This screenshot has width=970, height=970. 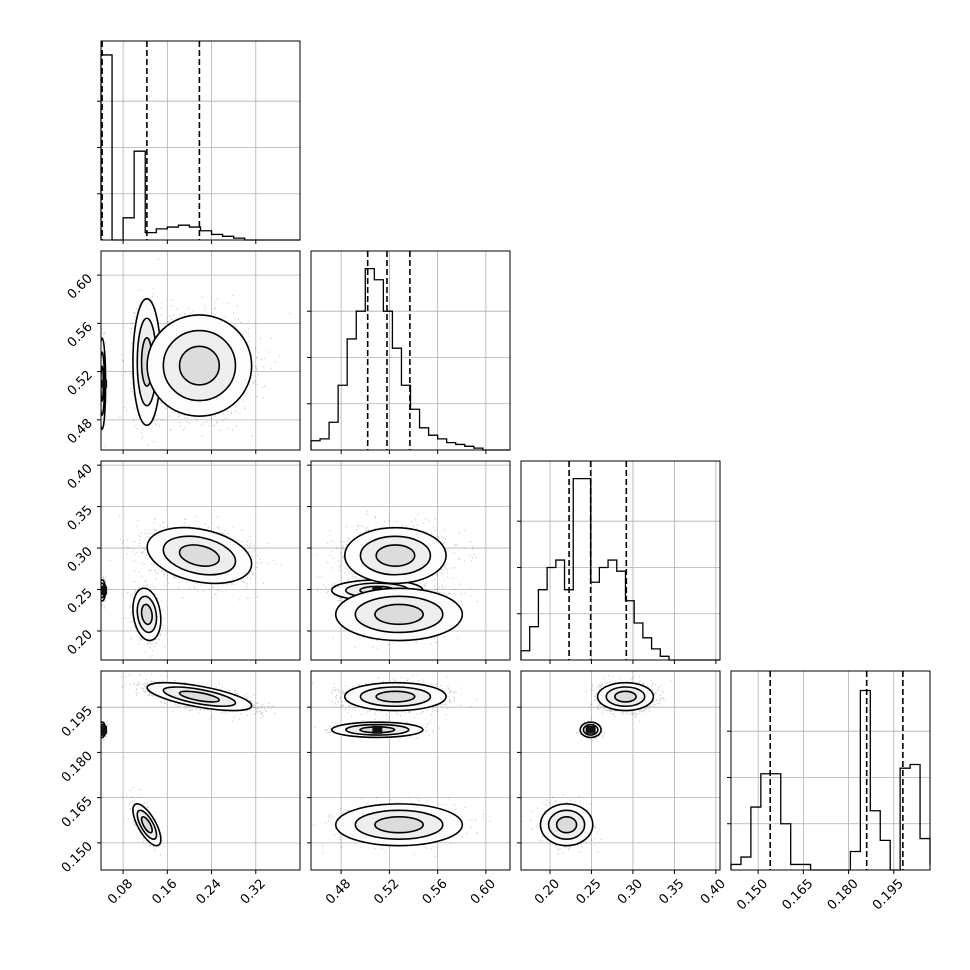 What do you see at coordinates (80, 559) in the screenshot?
I see `y-tick-label: 0.30` at bounding box center [80, 559].